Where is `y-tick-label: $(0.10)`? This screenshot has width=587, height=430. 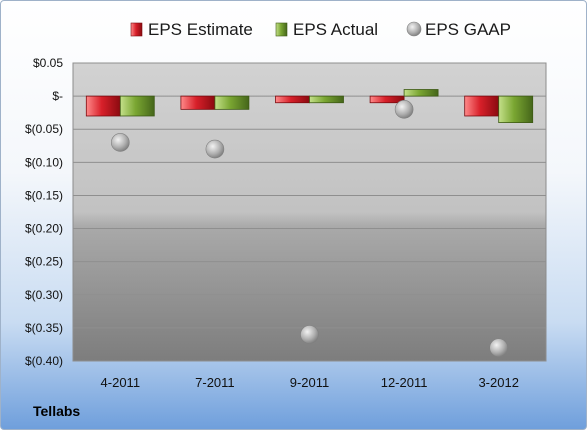 y-tick-label: $(0.10) is located at coordinates (44, 162).